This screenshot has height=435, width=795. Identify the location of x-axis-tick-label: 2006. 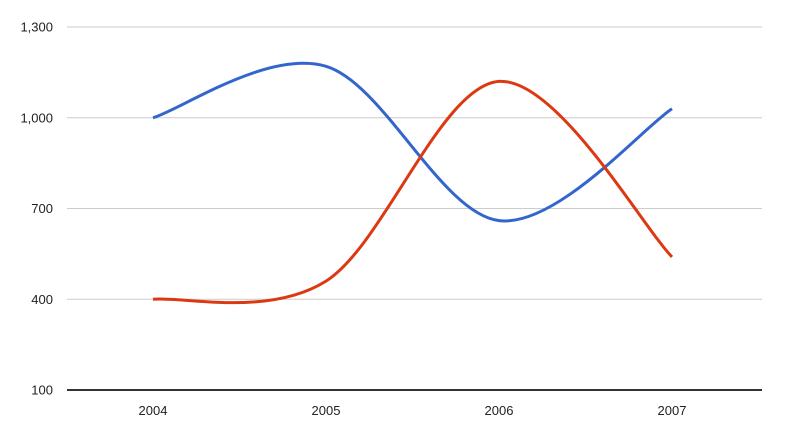
(499, 410).